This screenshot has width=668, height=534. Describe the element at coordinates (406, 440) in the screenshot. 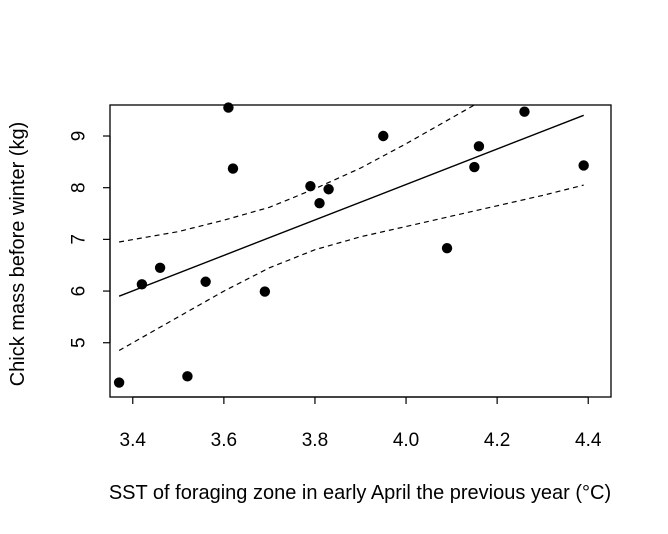

I see `x-tick-label: 4.0` at that location.